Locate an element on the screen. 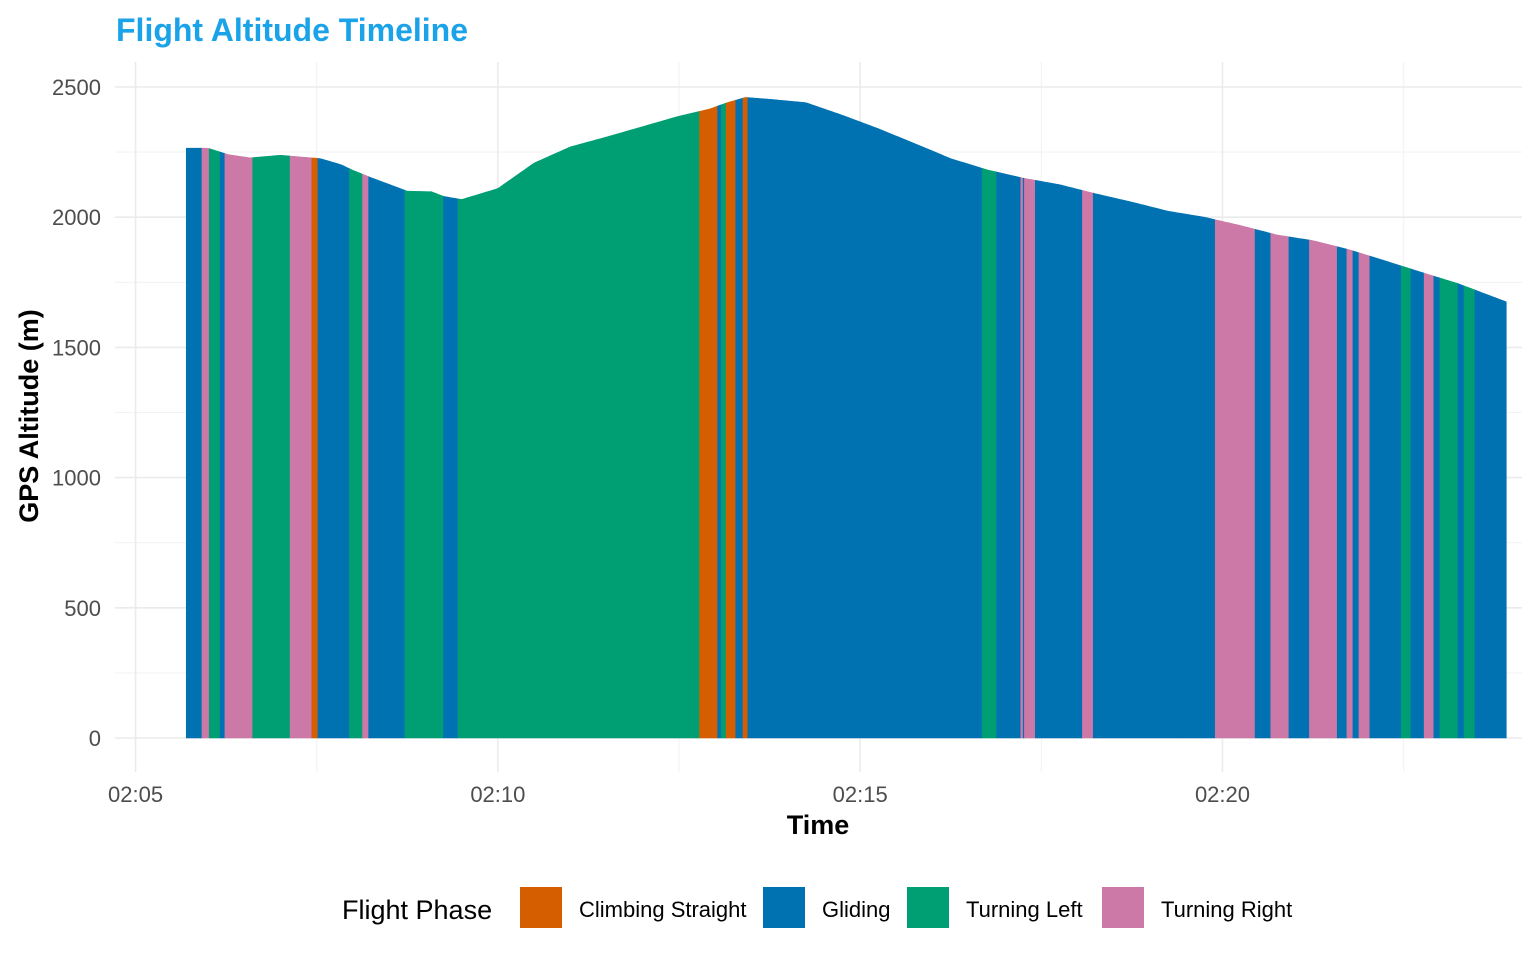  legend-label: Climbing Straight is located at coordinates (663, 909).